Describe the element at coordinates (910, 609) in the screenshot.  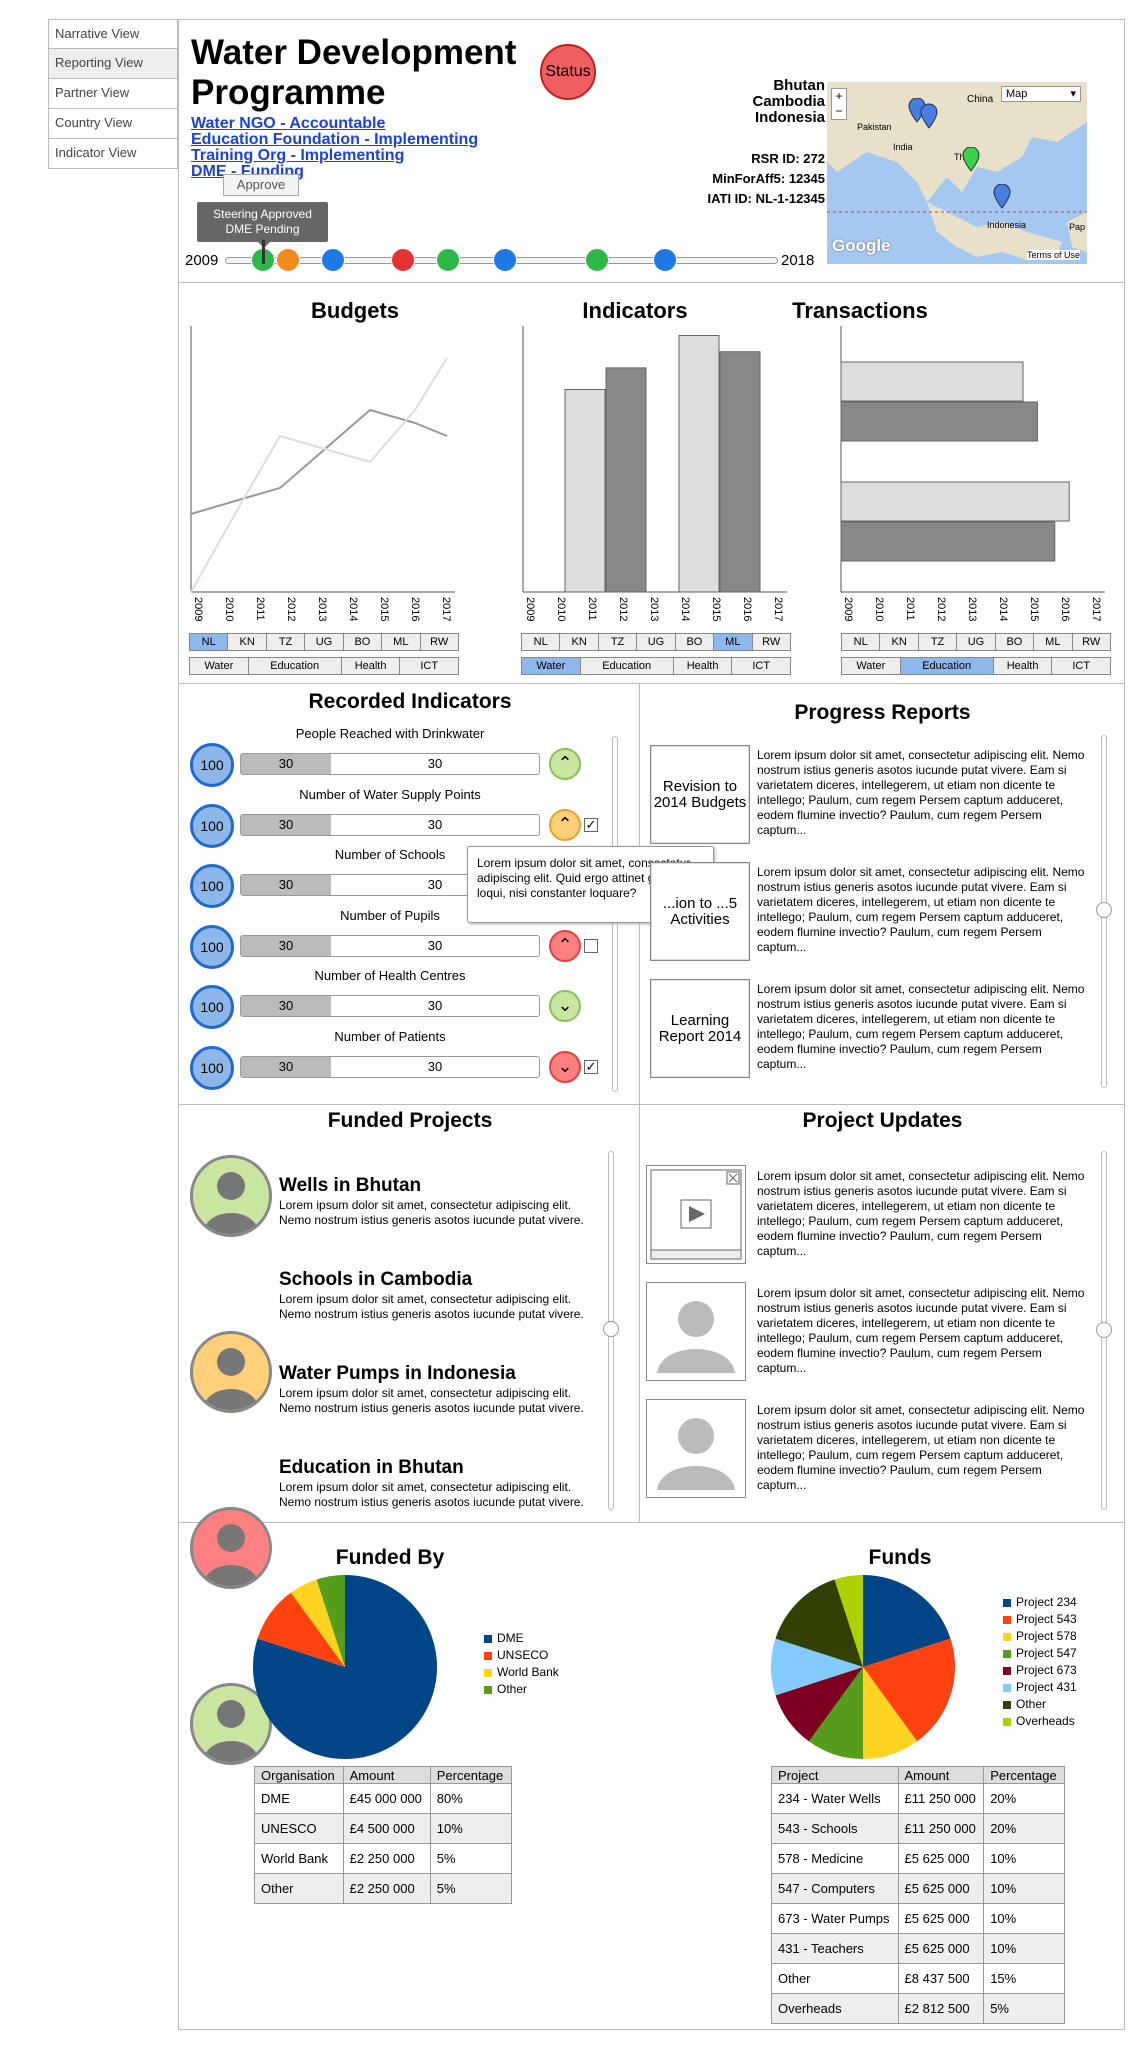
I see `x-tick-label: 2011` at that location.